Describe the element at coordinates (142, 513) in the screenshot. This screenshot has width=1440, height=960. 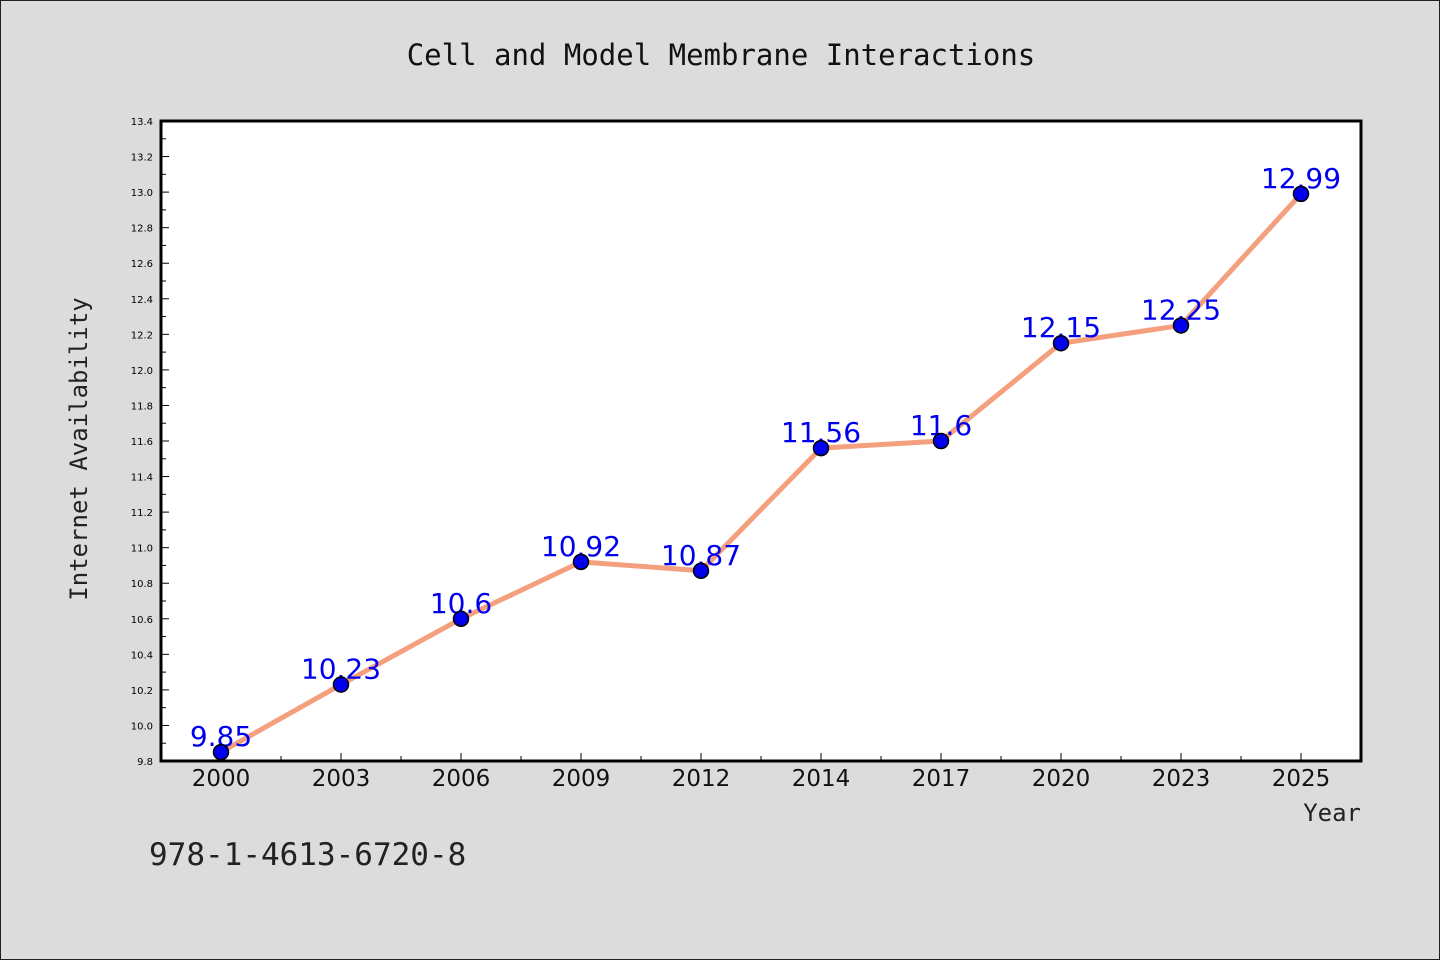
I see `y-tick-label: 11.2` at that location.